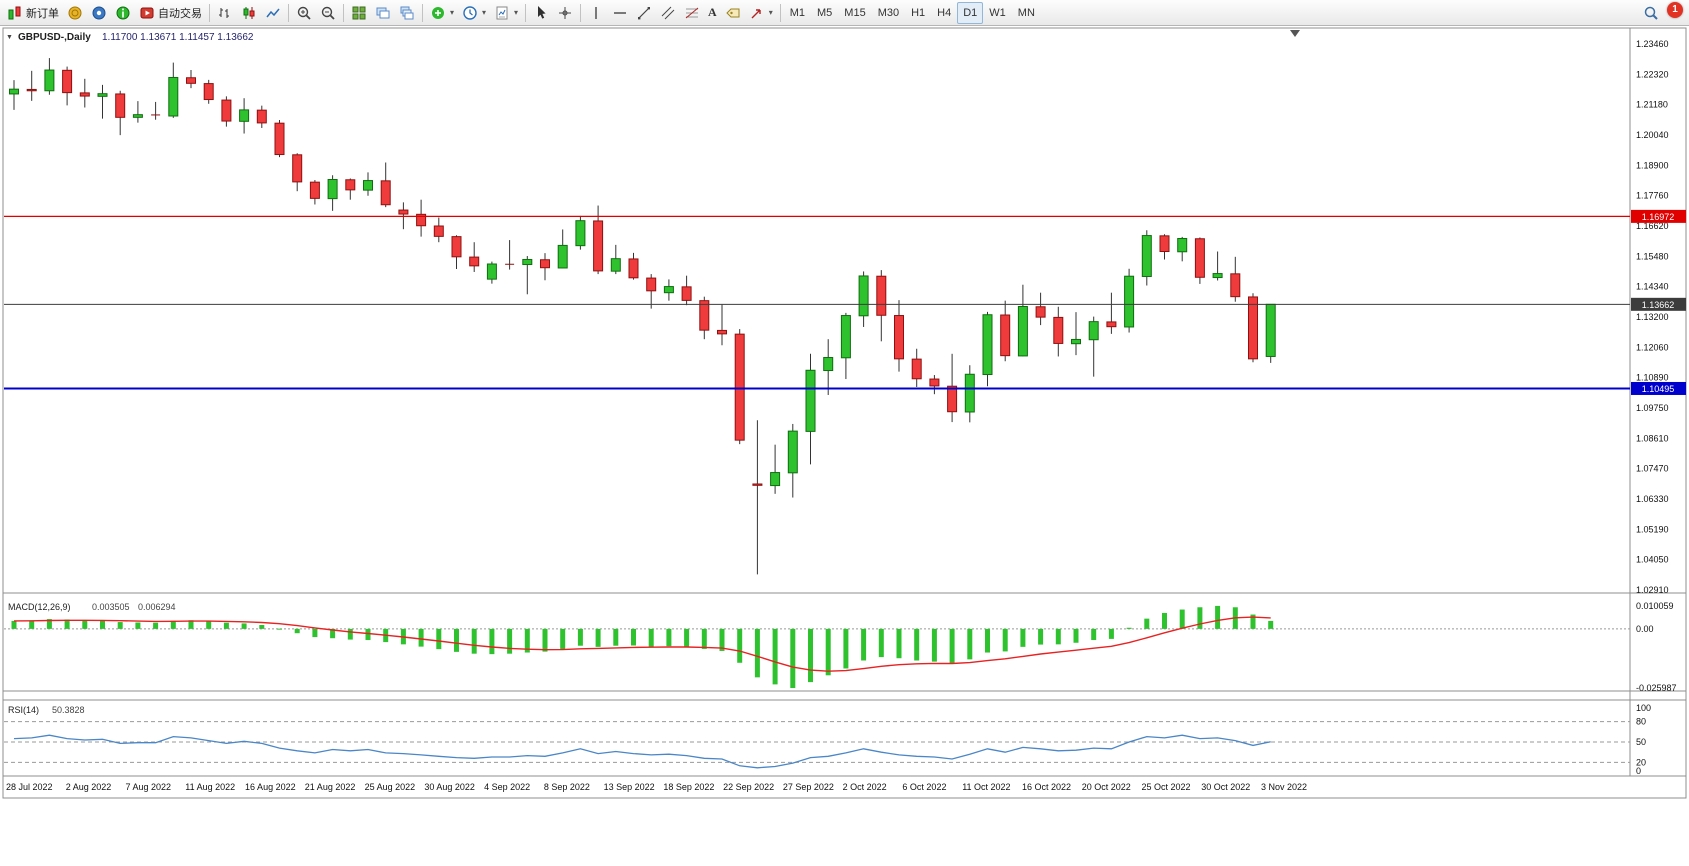 The width and height of the screenshot is (1689, 866). Describe the element at coordinates (1652, 378) in the screenshot. I see `price-axis-label: 1.10890` at that location.